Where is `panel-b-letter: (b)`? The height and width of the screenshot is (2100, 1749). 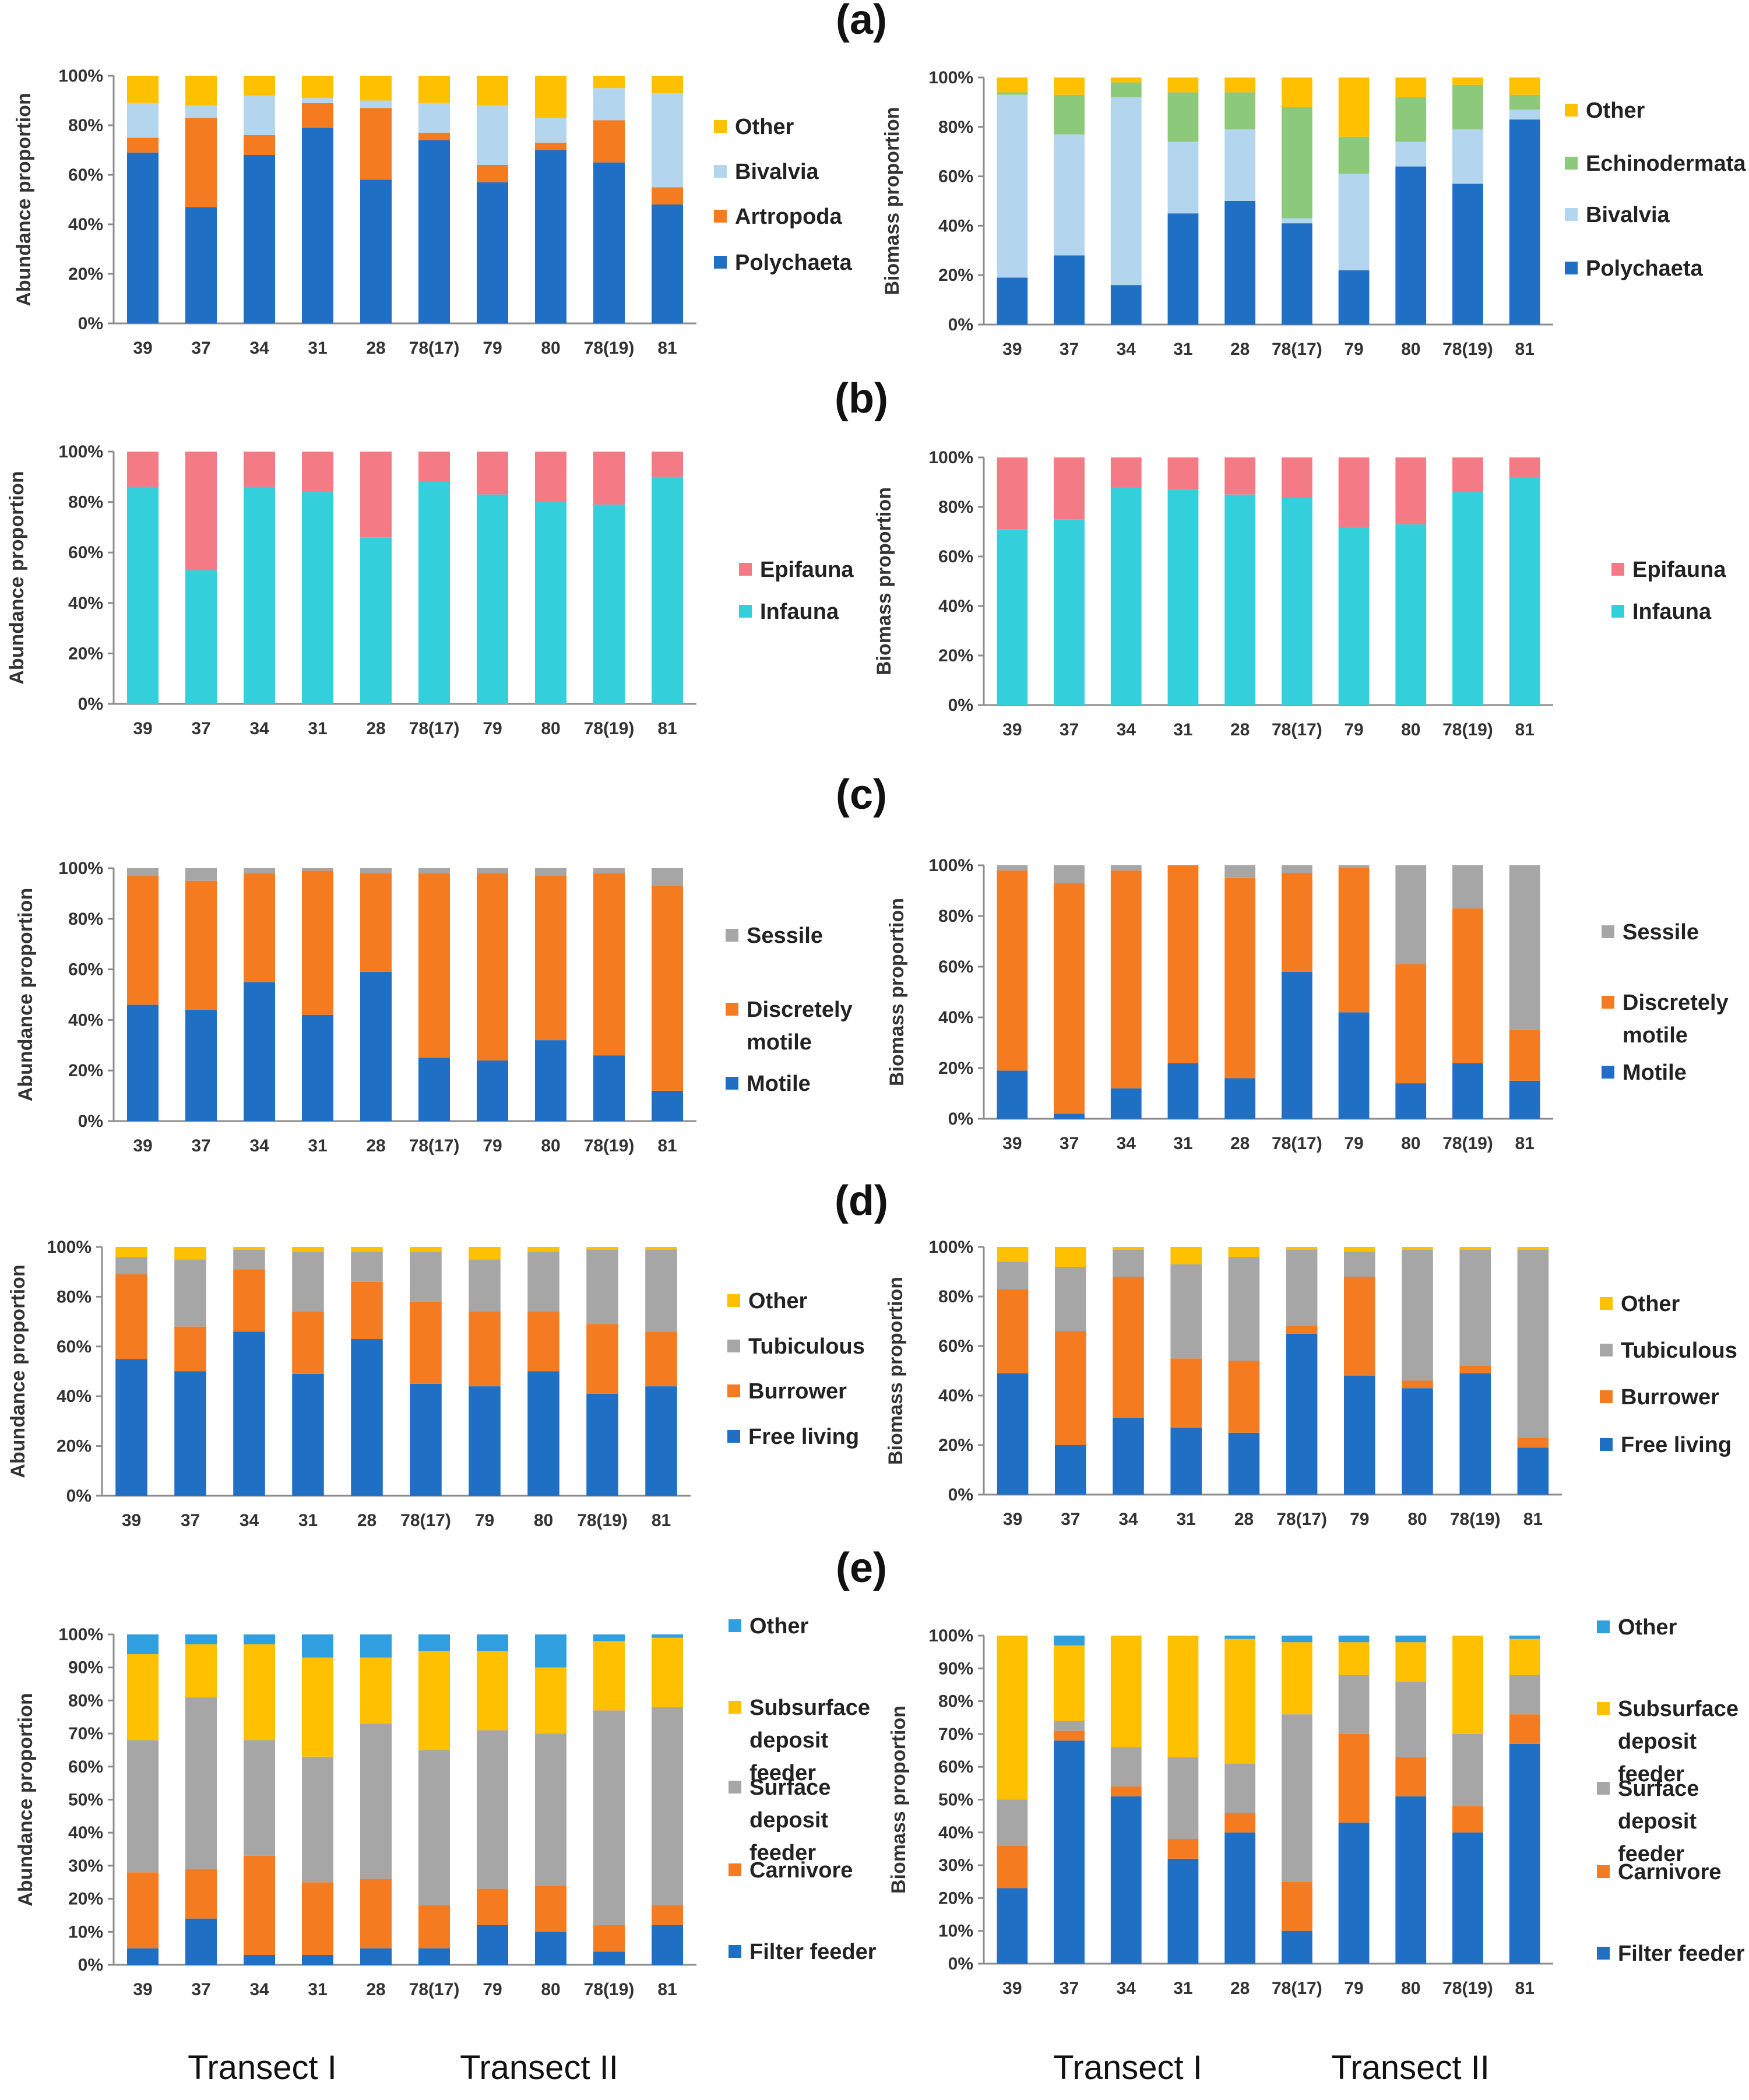
panel-b-letter: (b) is located at coordinates (862, 398).